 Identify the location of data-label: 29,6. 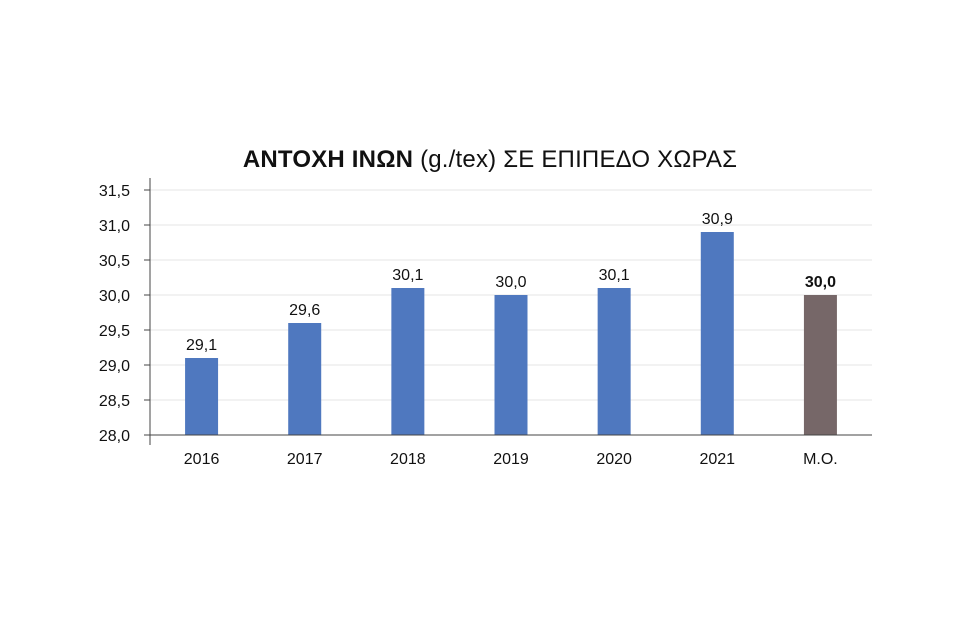
(304, 310).